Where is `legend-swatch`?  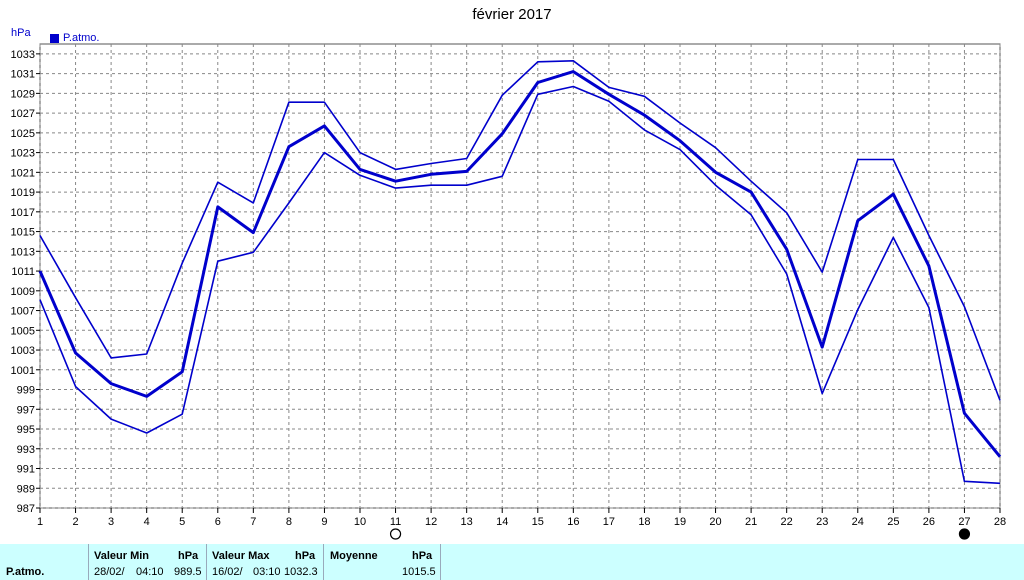 legend-swatch is located at coordinates (54, 38).